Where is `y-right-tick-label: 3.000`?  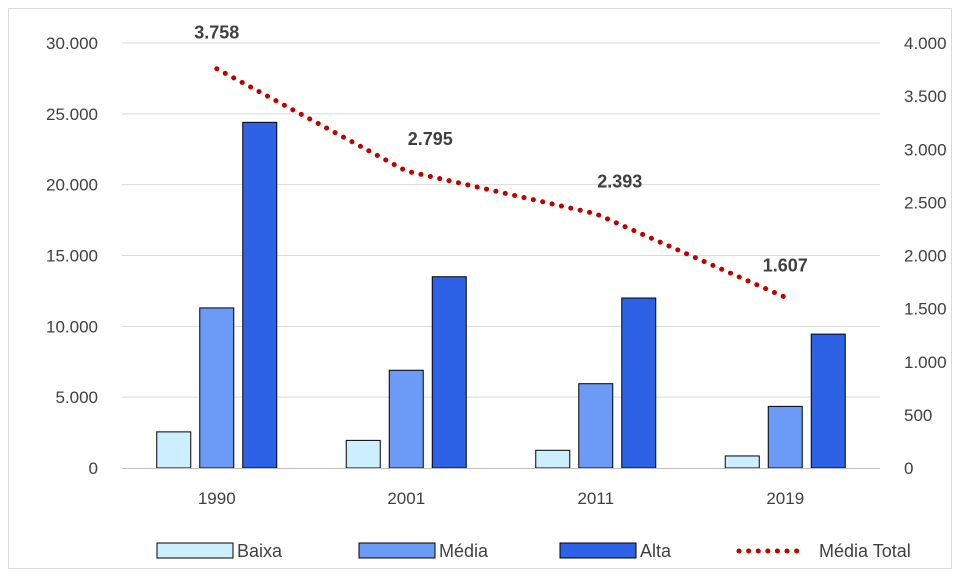
y-right-tick-label: 3.000 is located at coordinates (925, 149).